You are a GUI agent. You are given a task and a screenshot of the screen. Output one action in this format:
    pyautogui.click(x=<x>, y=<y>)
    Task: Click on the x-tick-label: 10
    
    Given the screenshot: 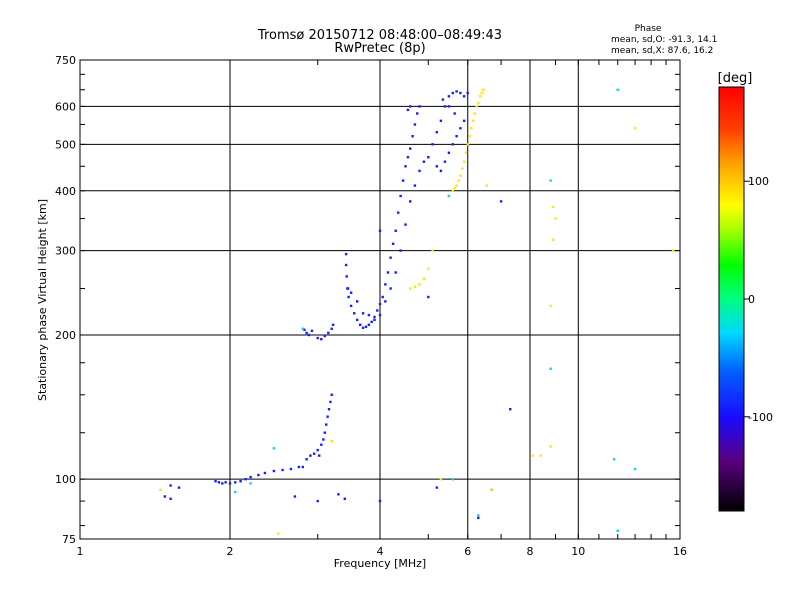 What is the action you would take?
    pyautogui.click(x=578, y=551)
    